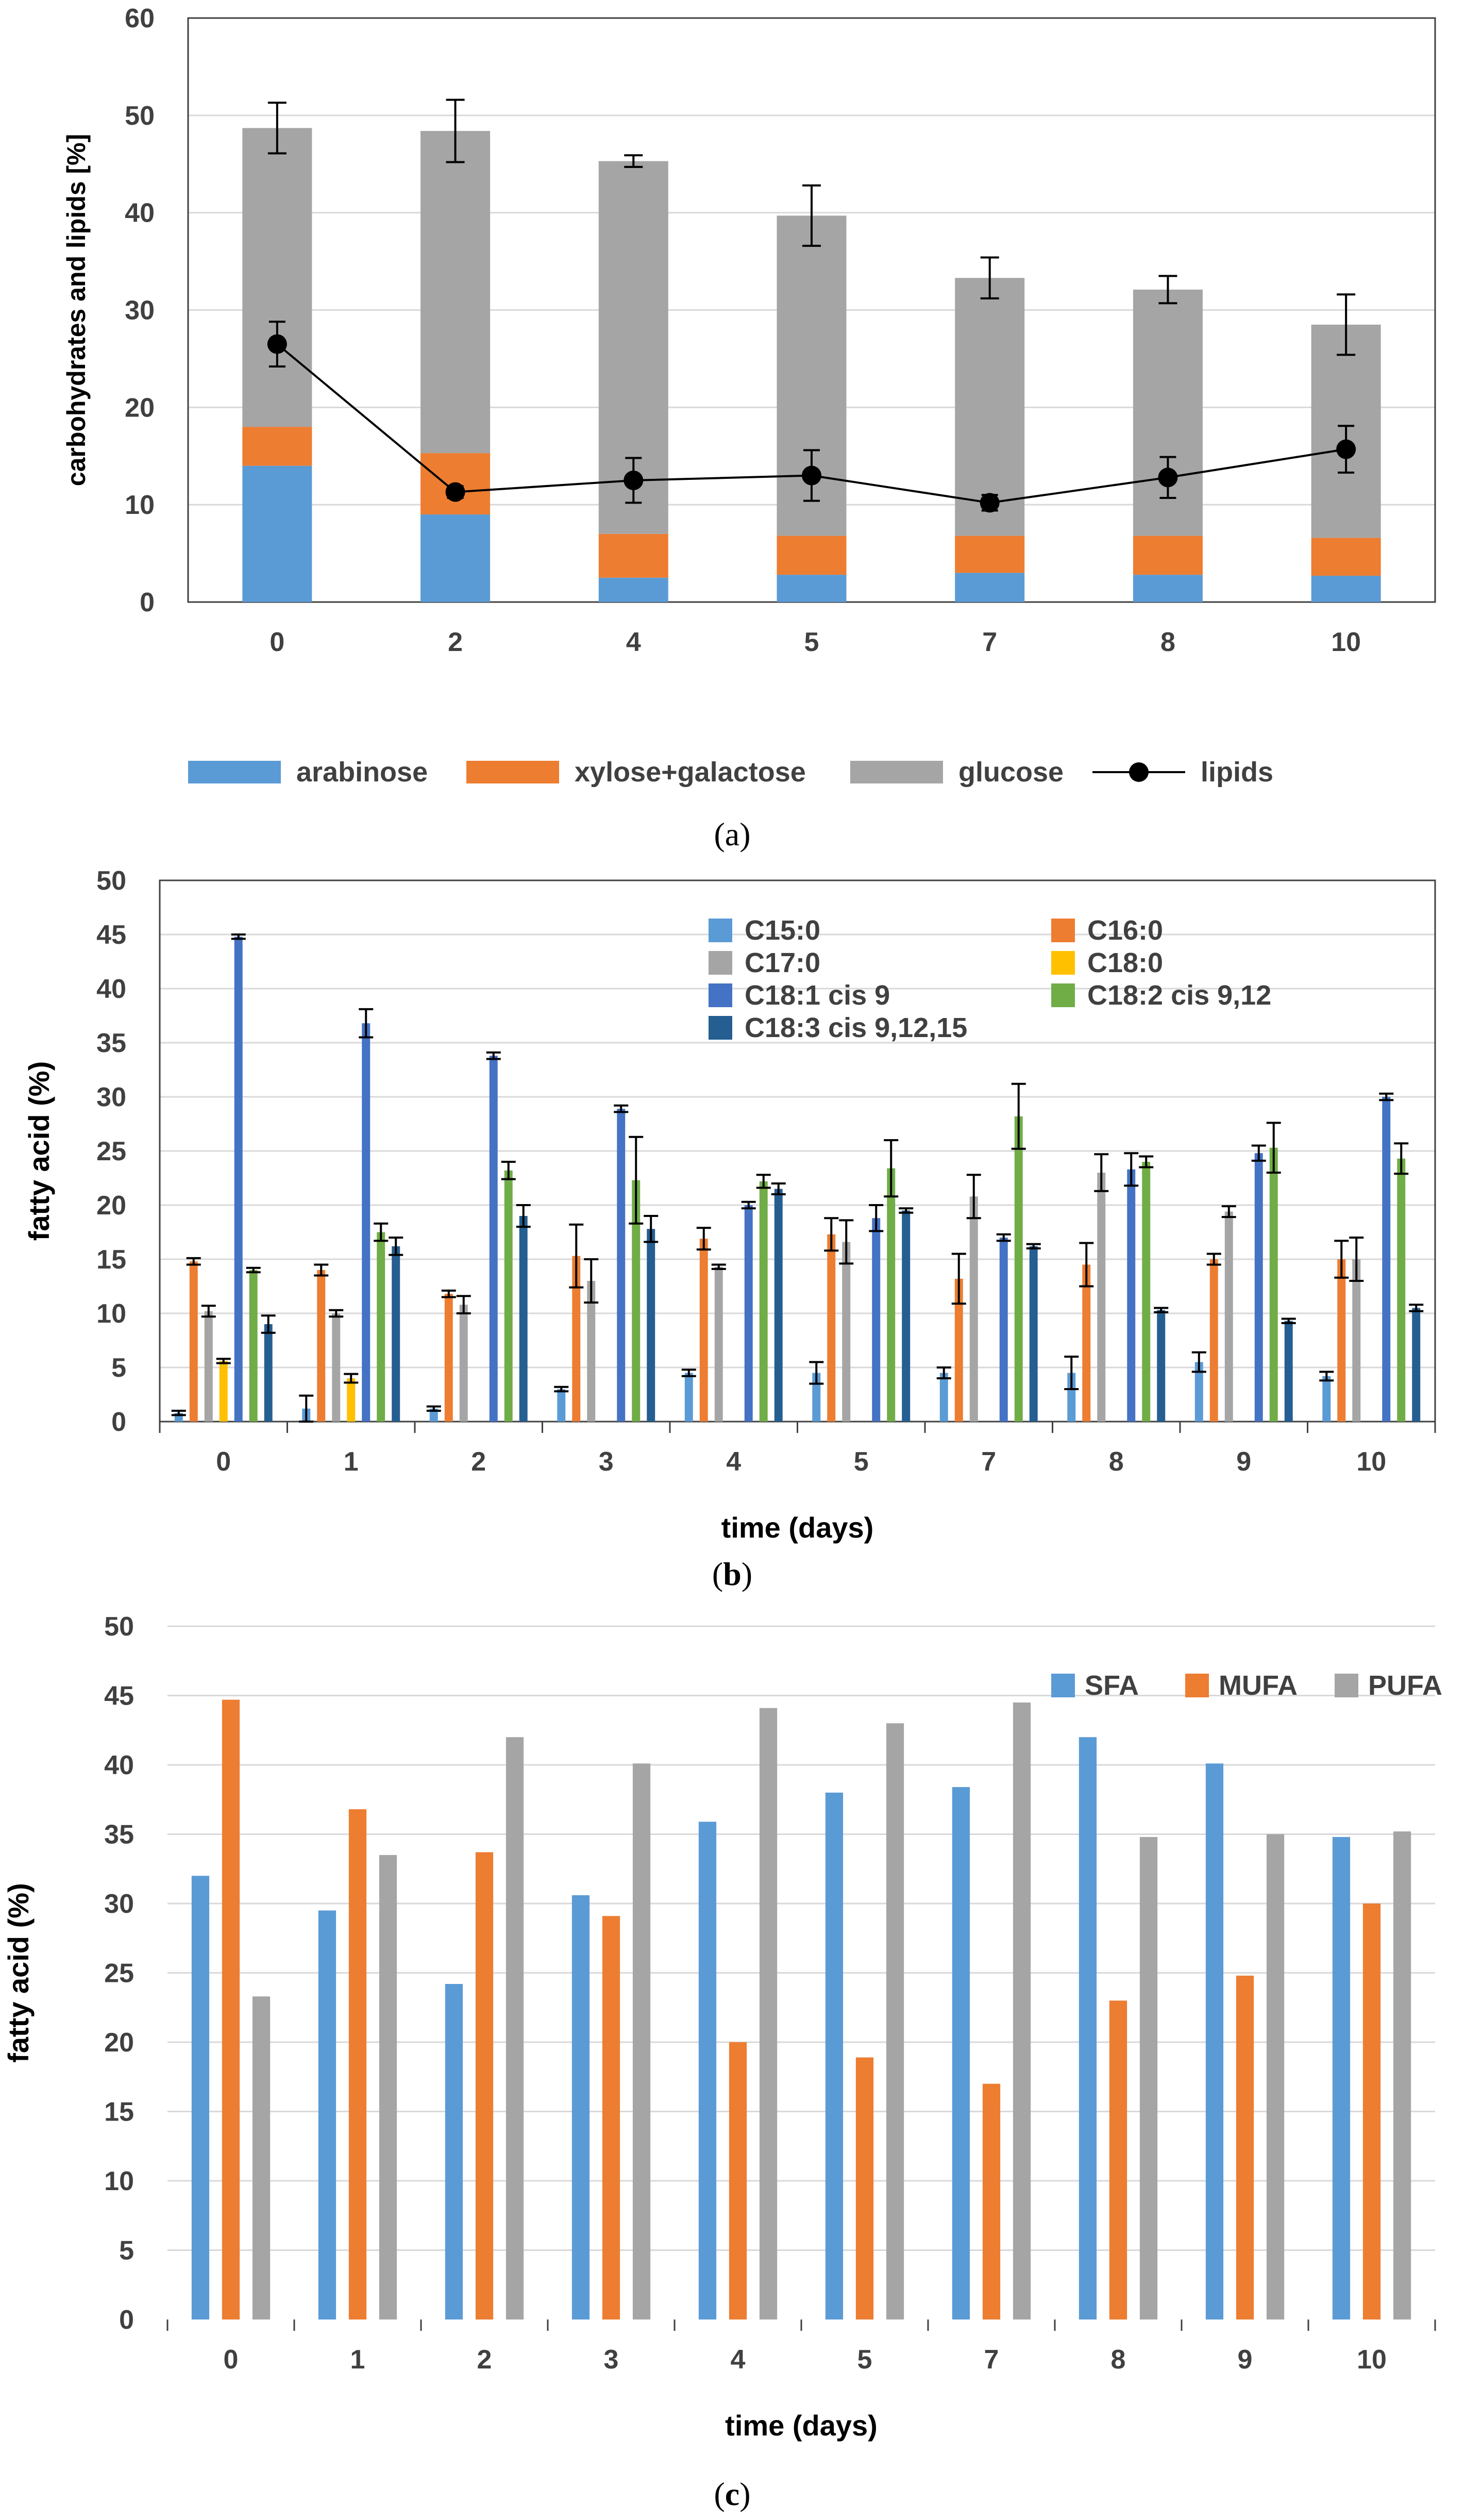 This screenshot has height=2520, width=1465. Describe the element at coordinates (358, 2360) in the screenshot. I see `x-tick-label: 1` at that location.